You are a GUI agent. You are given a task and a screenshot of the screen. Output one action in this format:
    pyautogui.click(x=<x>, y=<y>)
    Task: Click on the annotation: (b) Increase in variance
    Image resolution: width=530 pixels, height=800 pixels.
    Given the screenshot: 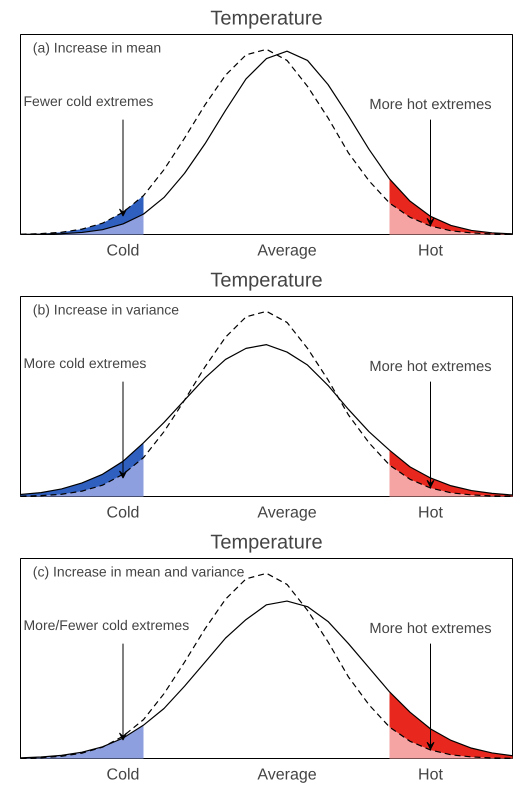 What is the action you would take?
    pyautogui.click(x=106, y=309)
    